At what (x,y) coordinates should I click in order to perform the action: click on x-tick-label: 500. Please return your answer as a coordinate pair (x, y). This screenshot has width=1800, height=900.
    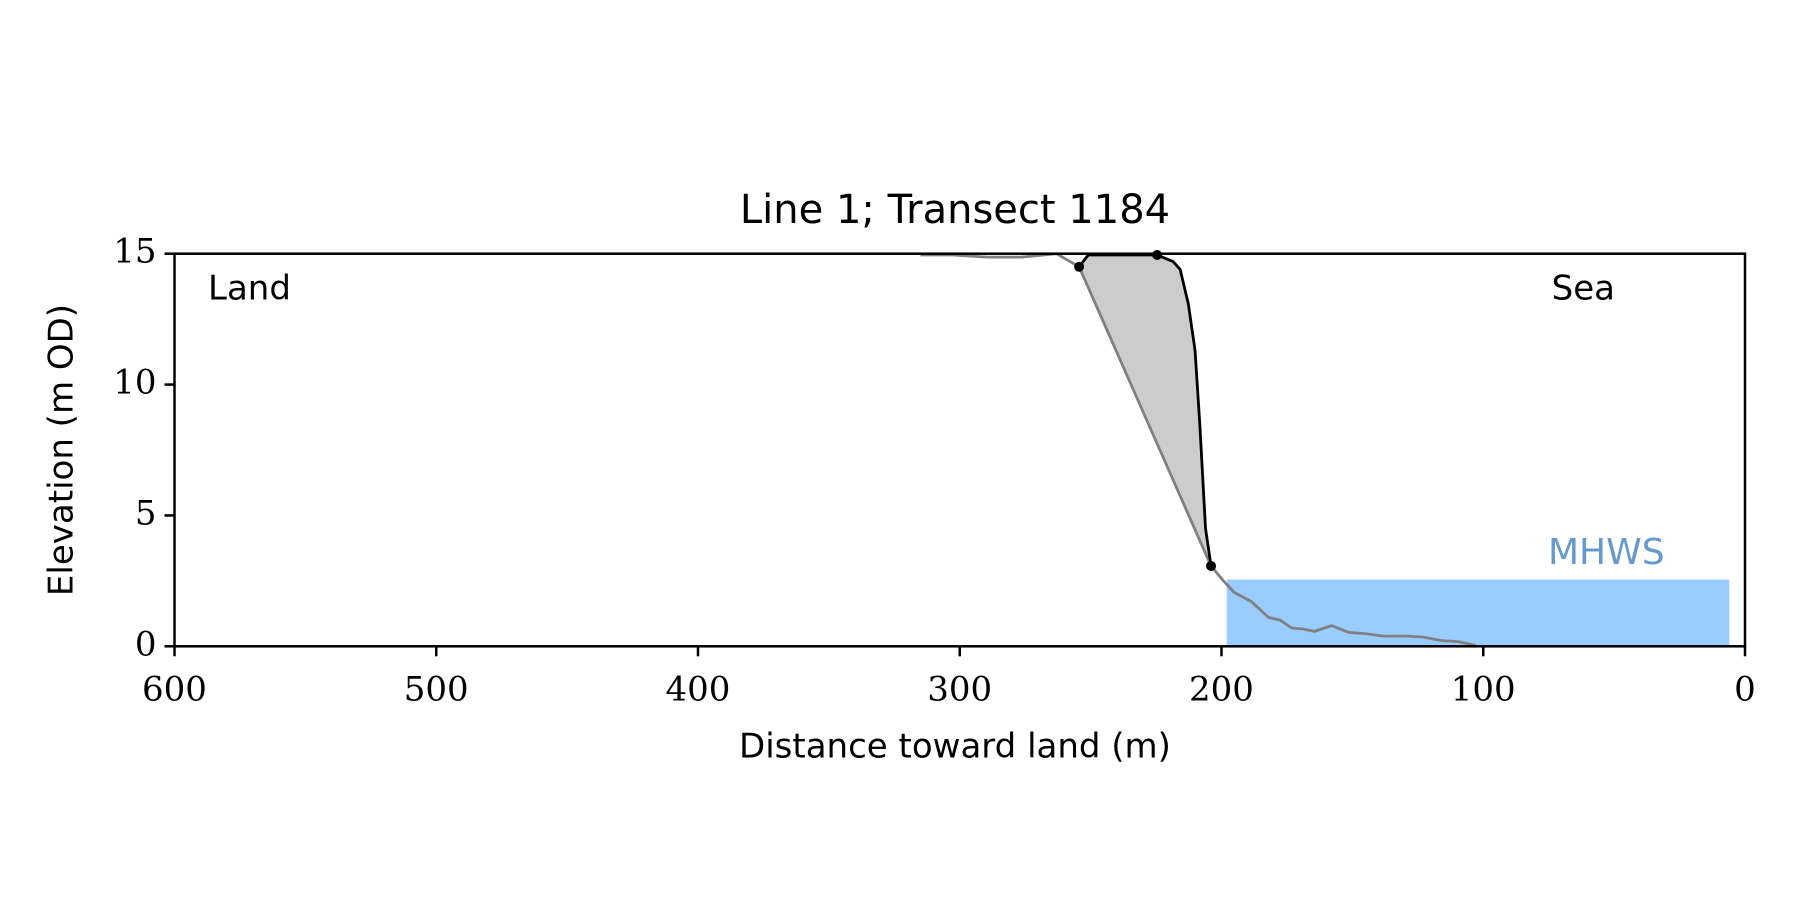
    Looking at the image, I should click on (436, 689).